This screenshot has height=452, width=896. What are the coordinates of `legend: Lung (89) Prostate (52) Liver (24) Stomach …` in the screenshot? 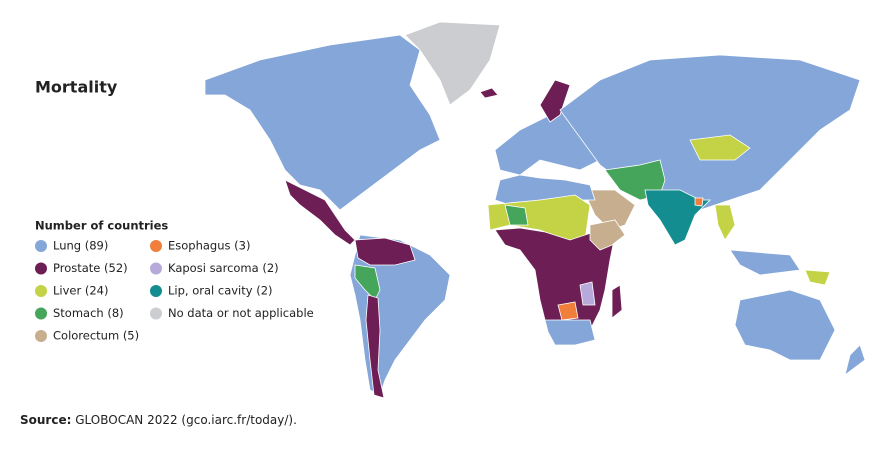 It's located at (174, 291).